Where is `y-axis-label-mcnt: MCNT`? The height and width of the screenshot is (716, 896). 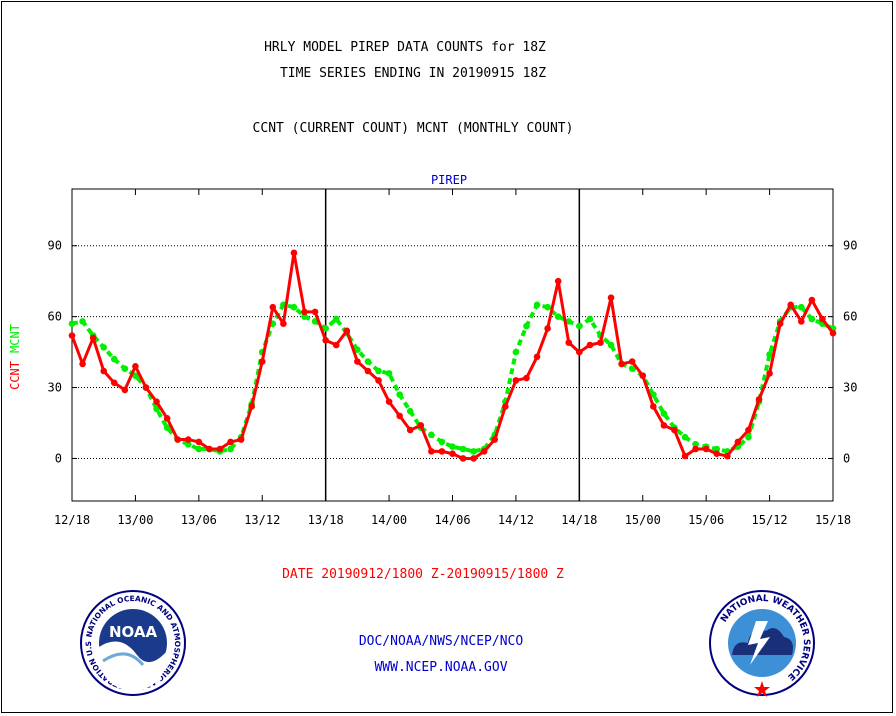 y-axis-label-mcnt: MCNT is located at coordinates (15, 338).